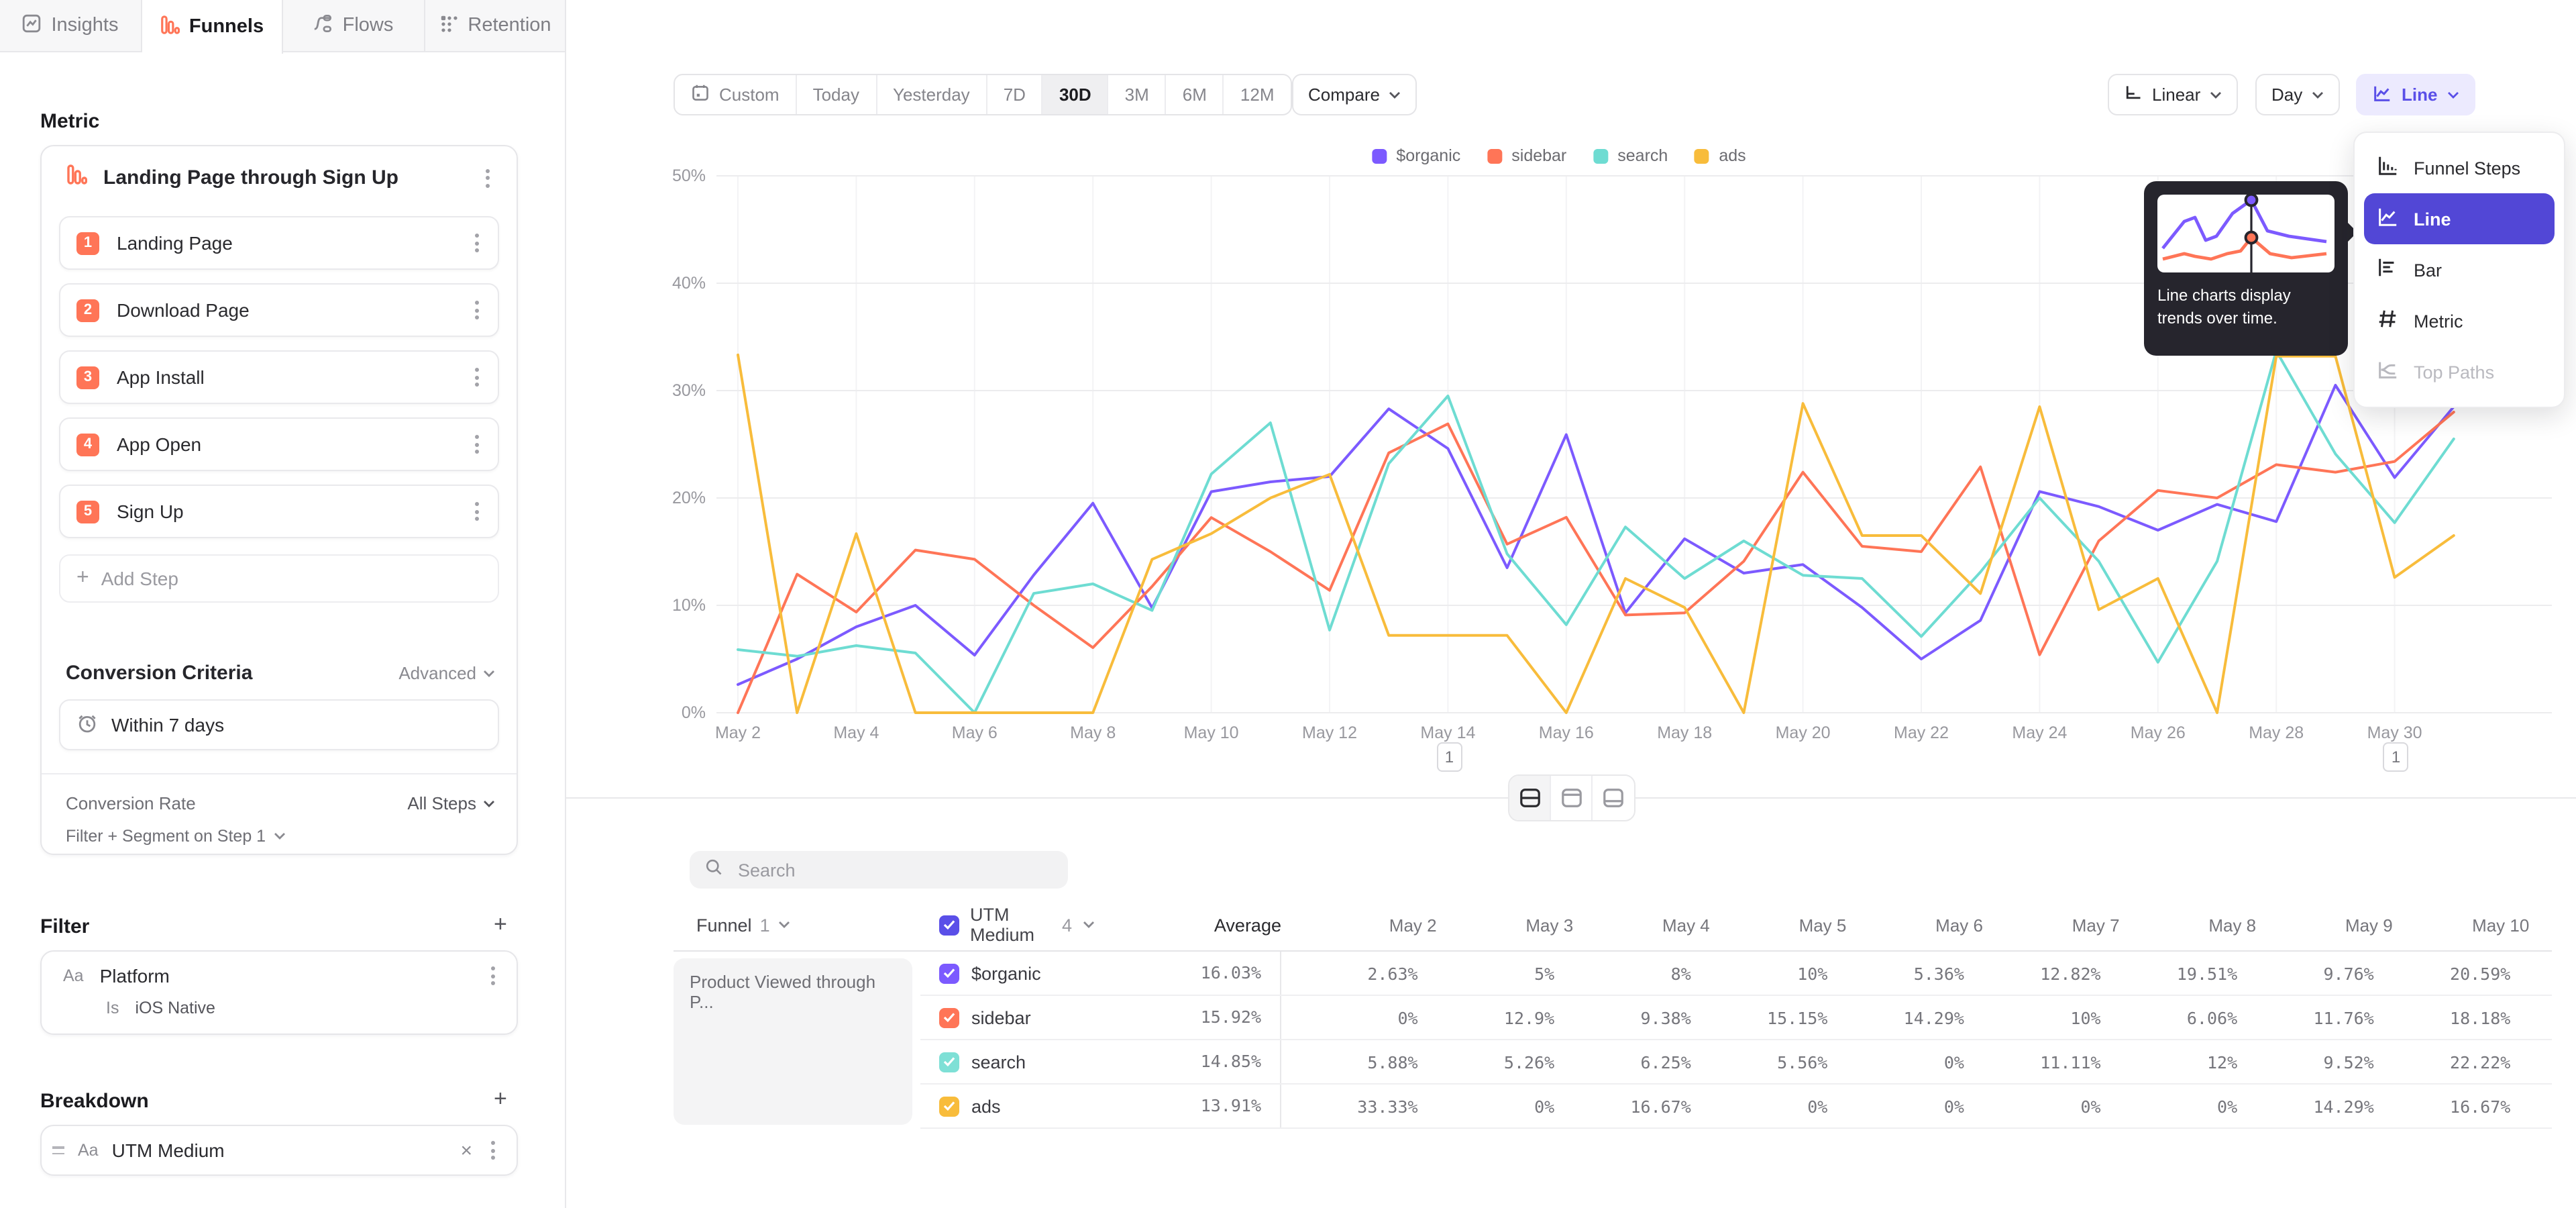 Image resolution: width=2576 pixels, height=1208 pixels. I want to click on range-12m-button: 12M, so click(1257, 95).